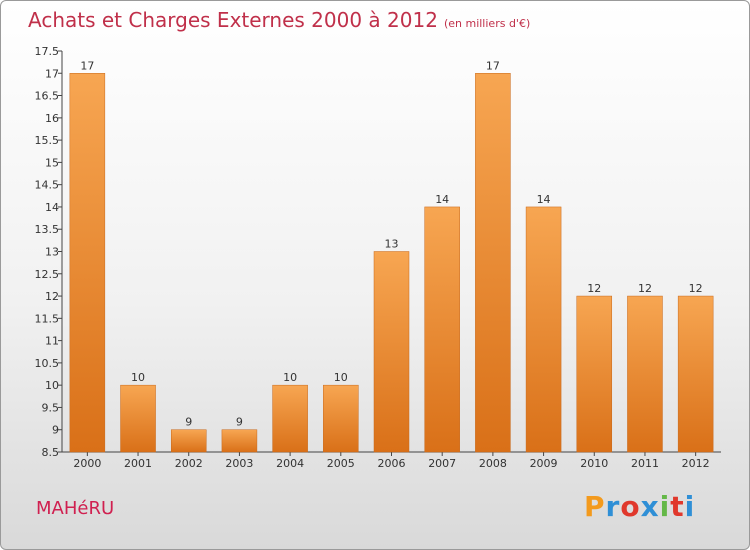  I want to click on y-tick-label: 10, so click(52, 385).